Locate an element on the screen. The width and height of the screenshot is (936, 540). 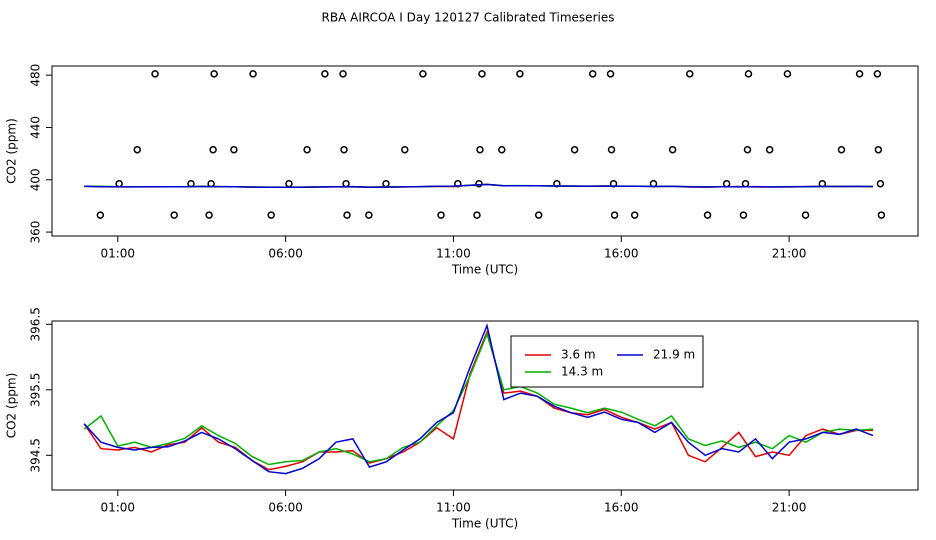
y-tick-label: 395.5 is located at coordinates (36, 390).